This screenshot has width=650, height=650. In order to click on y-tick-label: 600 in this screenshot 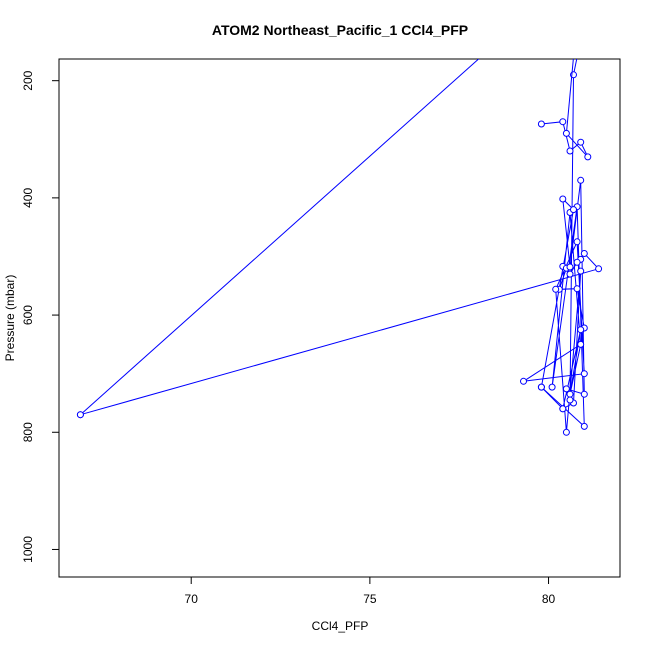, I will do `click(28, 315)`.